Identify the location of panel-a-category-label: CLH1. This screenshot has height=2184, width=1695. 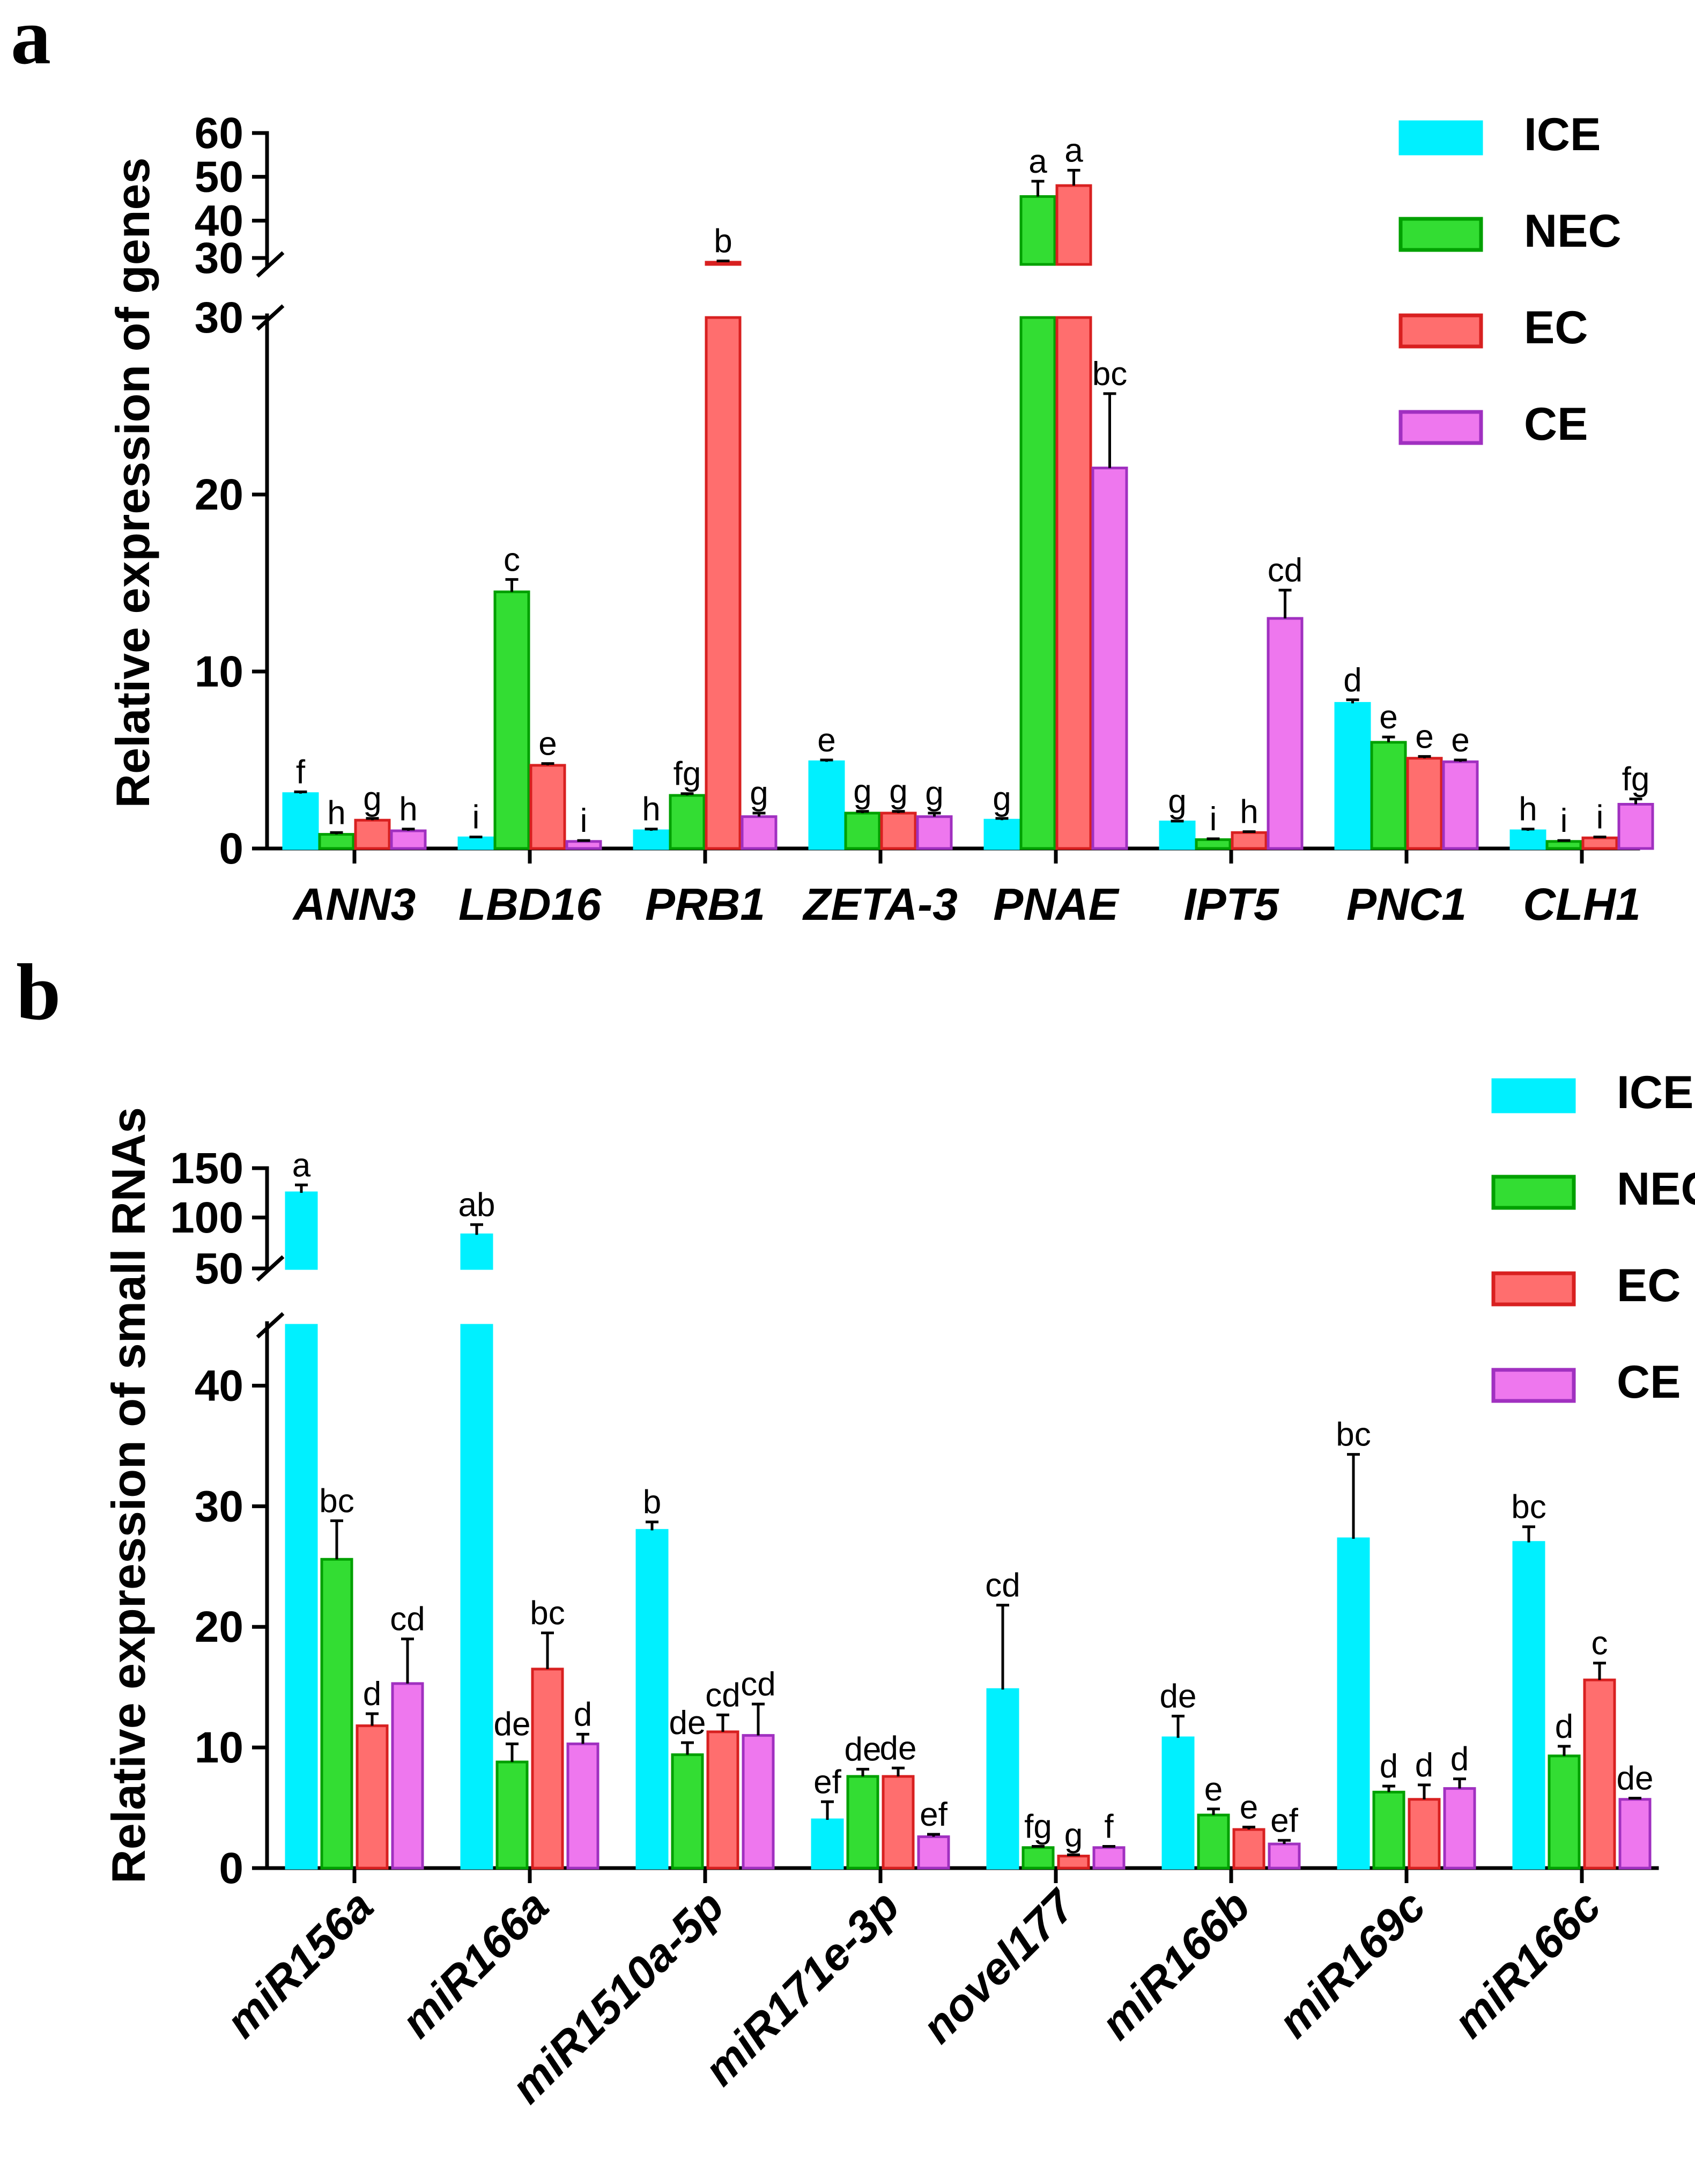
(1581, 904).